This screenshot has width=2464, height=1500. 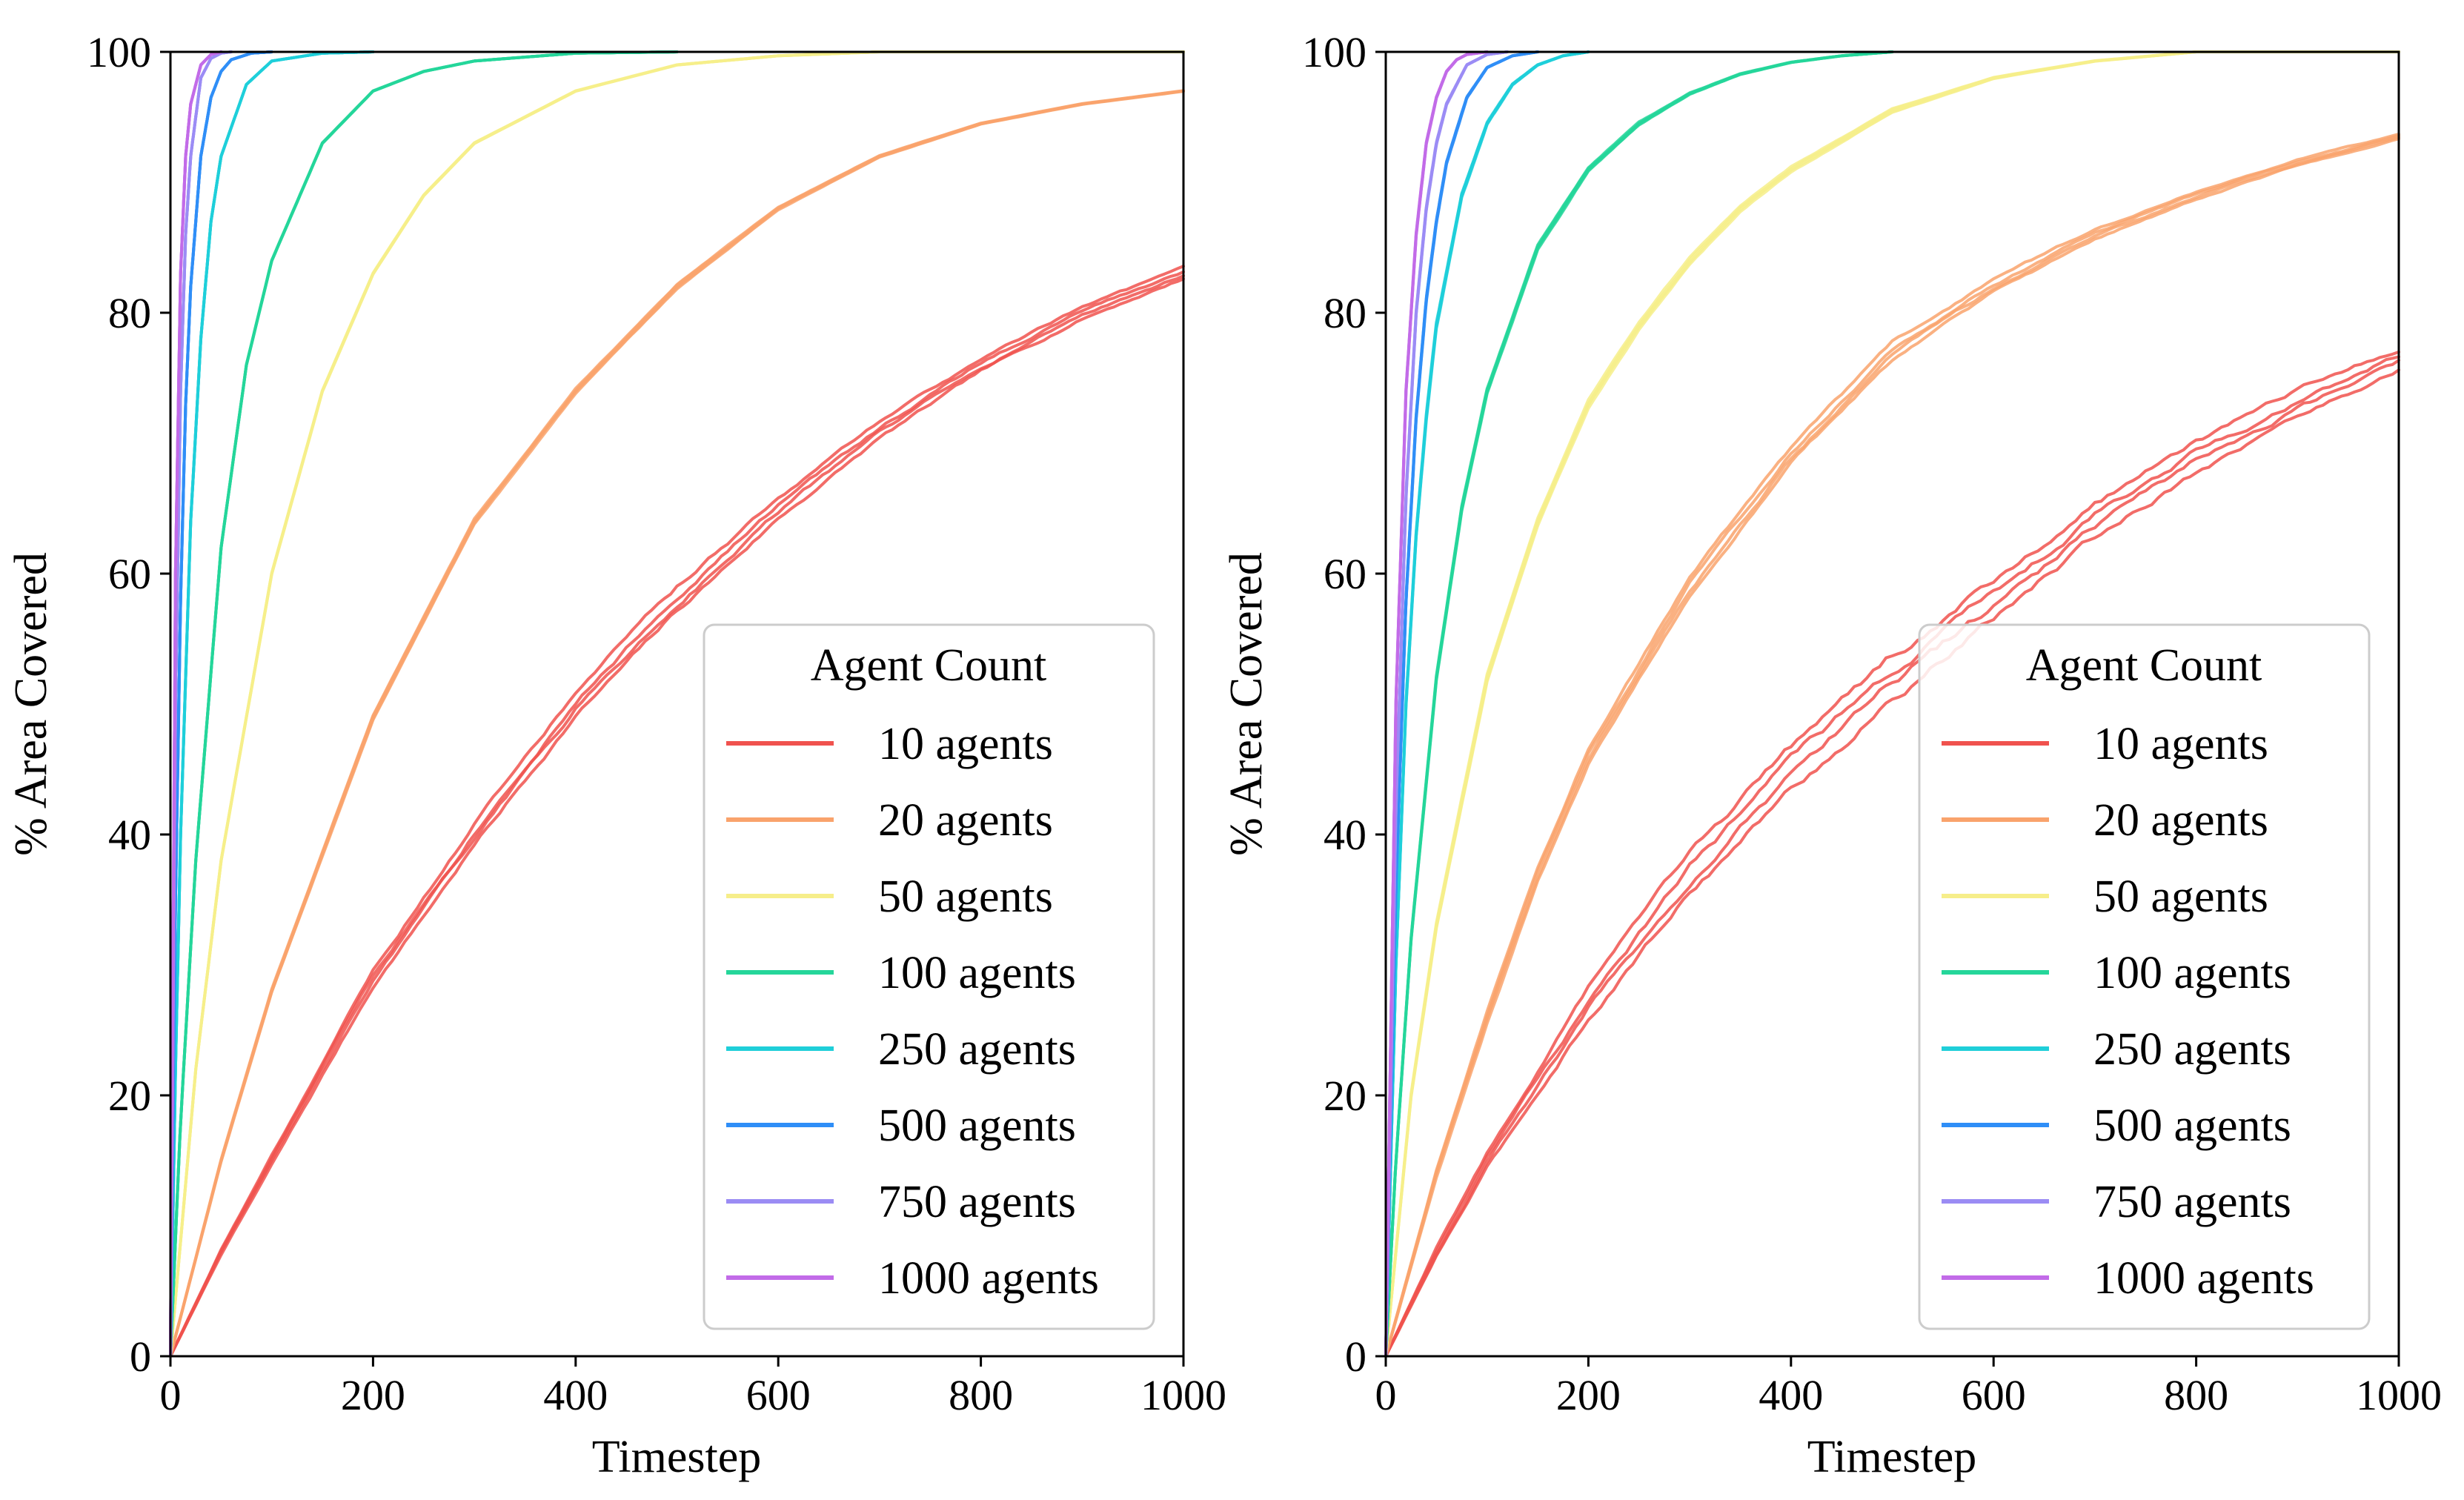 I want to click on right-legend-label-10-agents: 10 agents, so click(x=2180, y=744).